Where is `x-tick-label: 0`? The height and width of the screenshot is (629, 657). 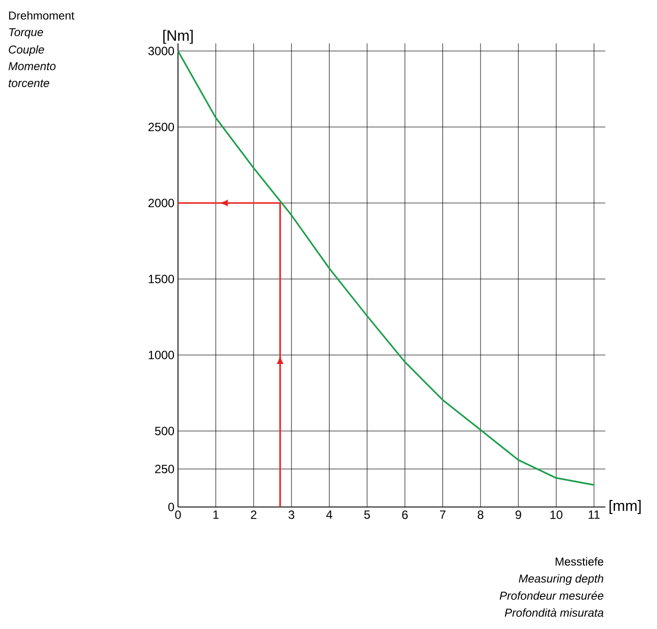
x-tick-label: 0 is located at coordinates (178, 514).